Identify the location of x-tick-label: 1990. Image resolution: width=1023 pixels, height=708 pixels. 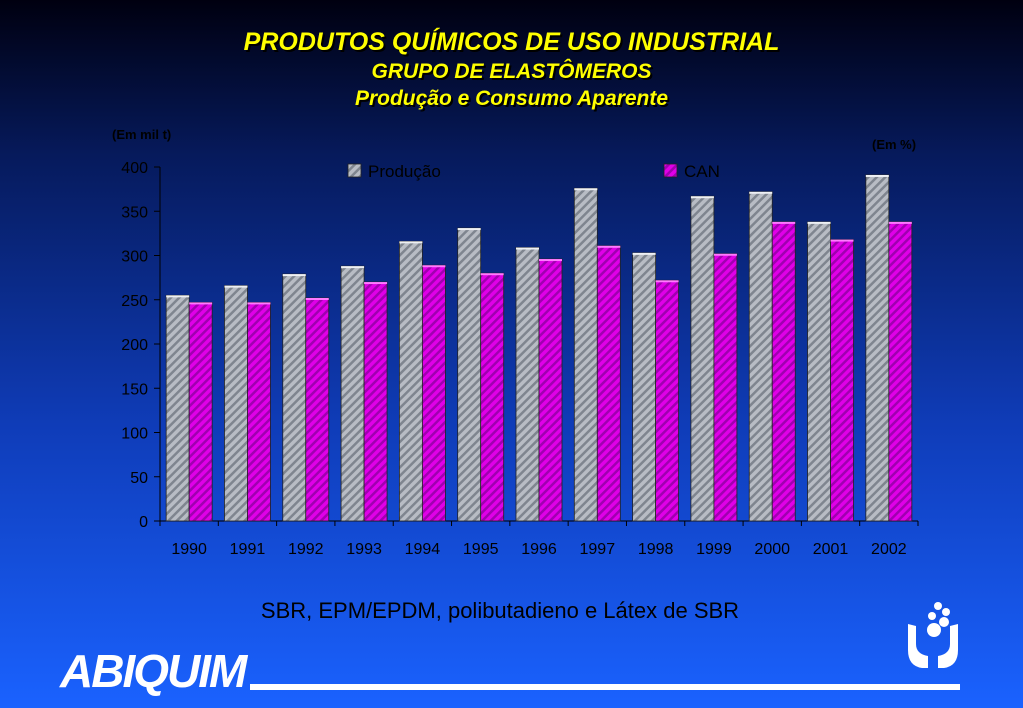
(189, 549).